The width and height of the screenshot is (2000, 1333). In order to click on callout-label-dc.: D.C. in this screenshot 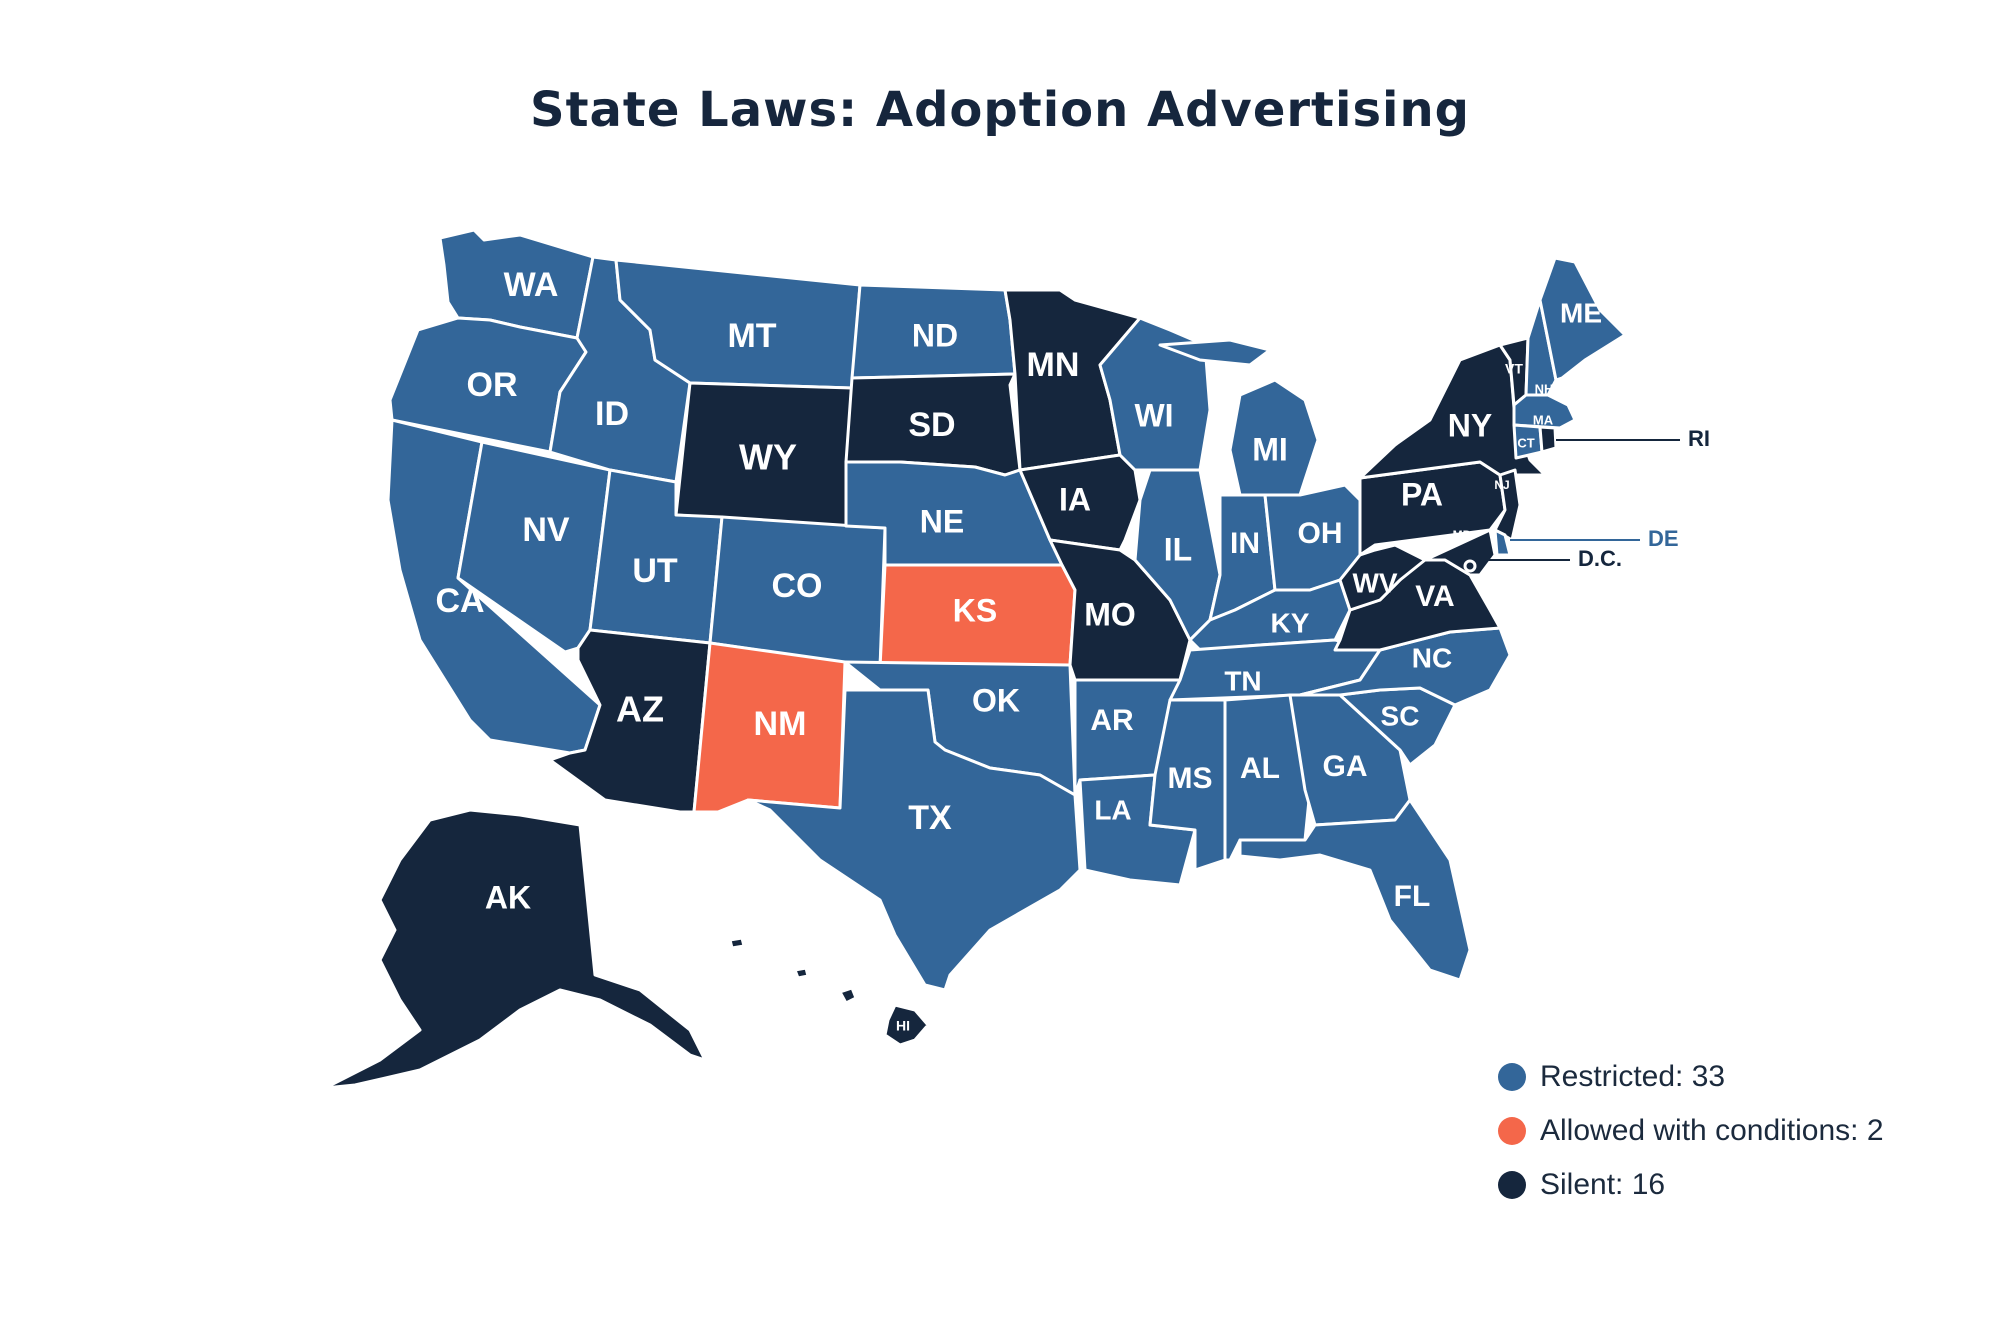, I will do `click(1600, 558)`.